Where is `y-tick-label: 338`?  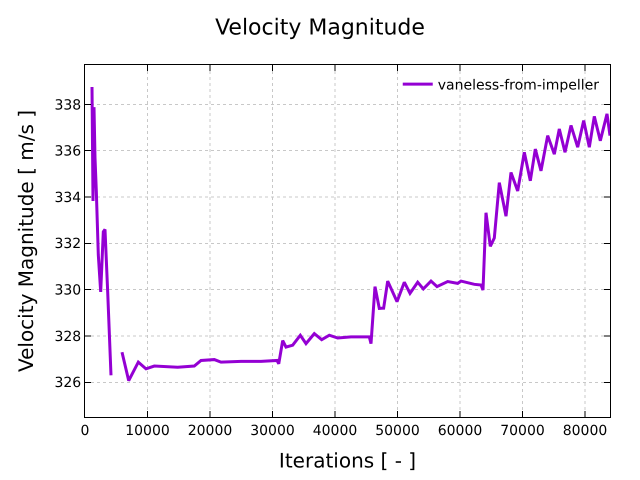
y-tick-label: 338 is located at coordinates (68, 105).